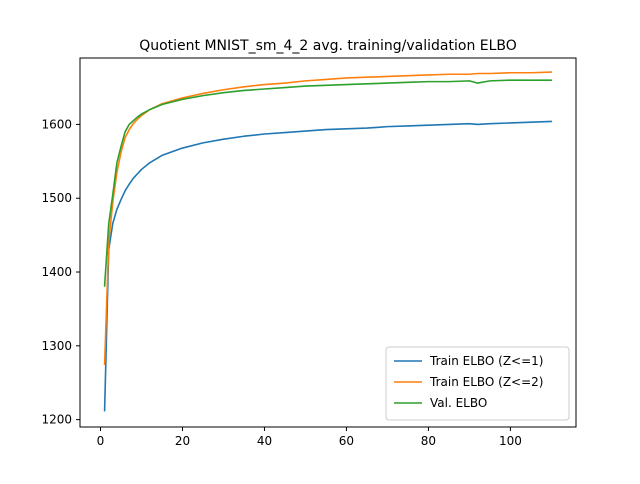  Describe the element at coordinates (56, 420) in the screenshot. I see `y-tick-label: 1200` at that location.